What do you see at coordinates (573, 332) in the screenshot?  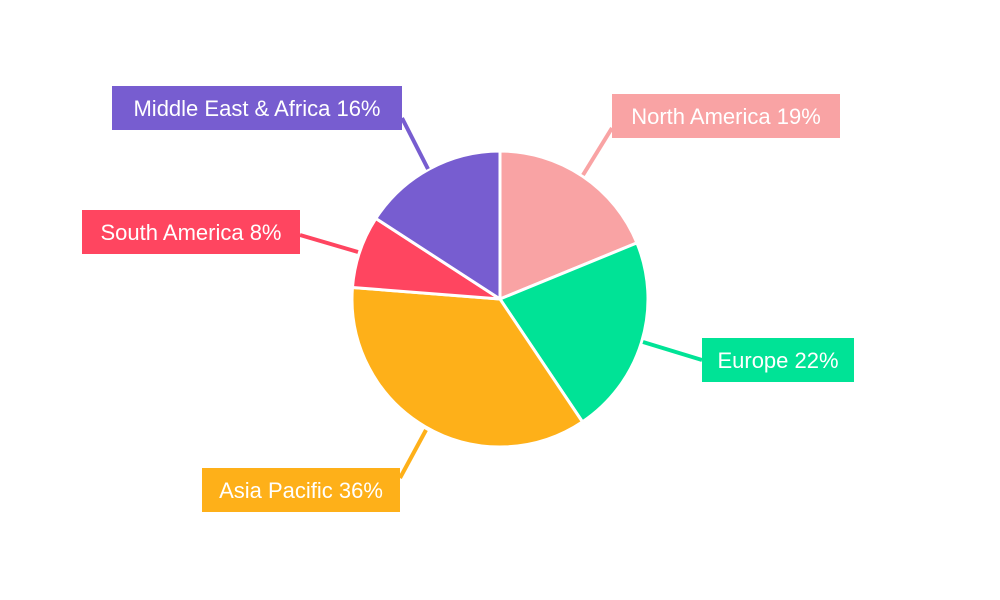 I see `pie-slice-europe` at bounding box center [573, 332].